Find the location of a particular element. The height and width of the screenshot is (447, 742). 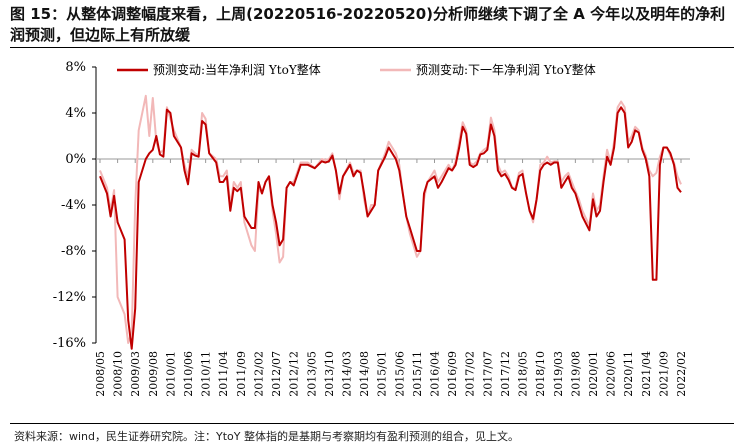

y-tick-label: -12% is located at coordinates (69, 297).